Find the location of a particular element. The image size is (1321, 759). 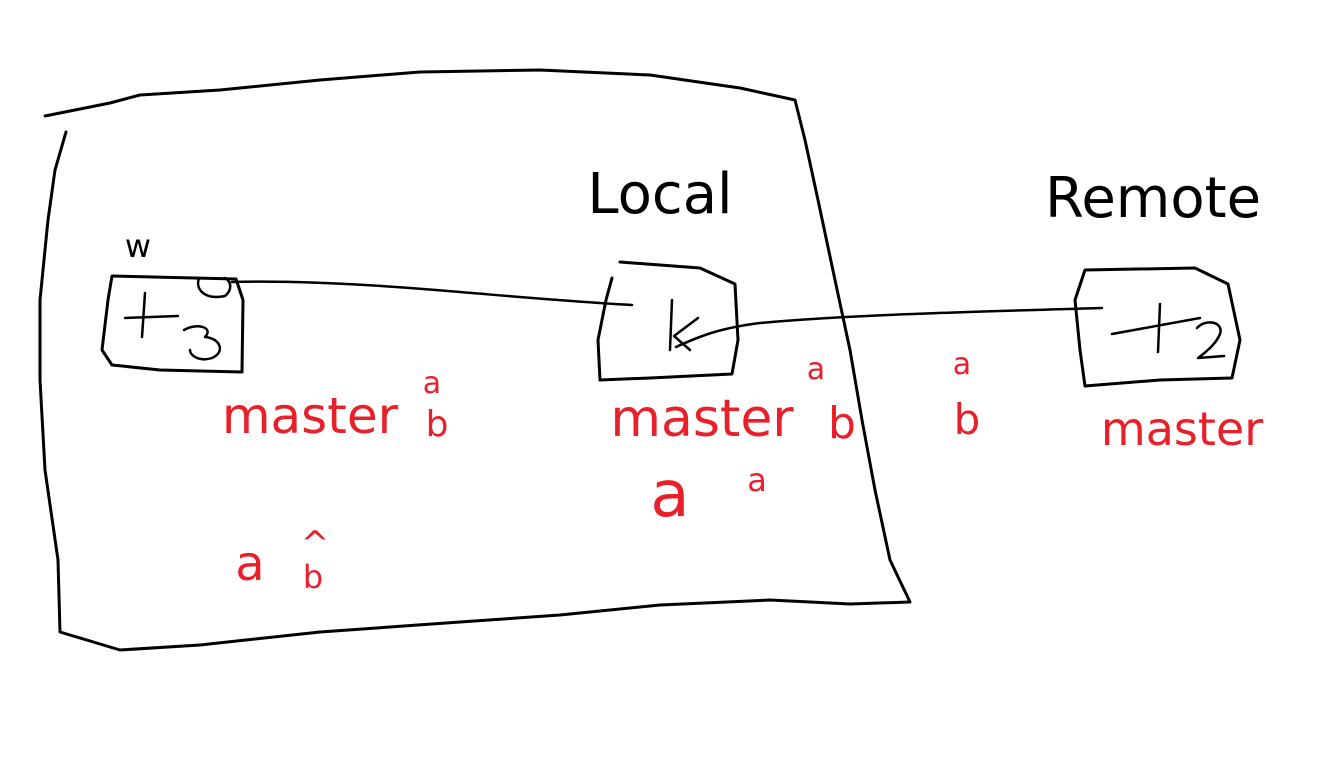

annotation-caret-bottom-left: ^ is located at coordinates (315, 544).